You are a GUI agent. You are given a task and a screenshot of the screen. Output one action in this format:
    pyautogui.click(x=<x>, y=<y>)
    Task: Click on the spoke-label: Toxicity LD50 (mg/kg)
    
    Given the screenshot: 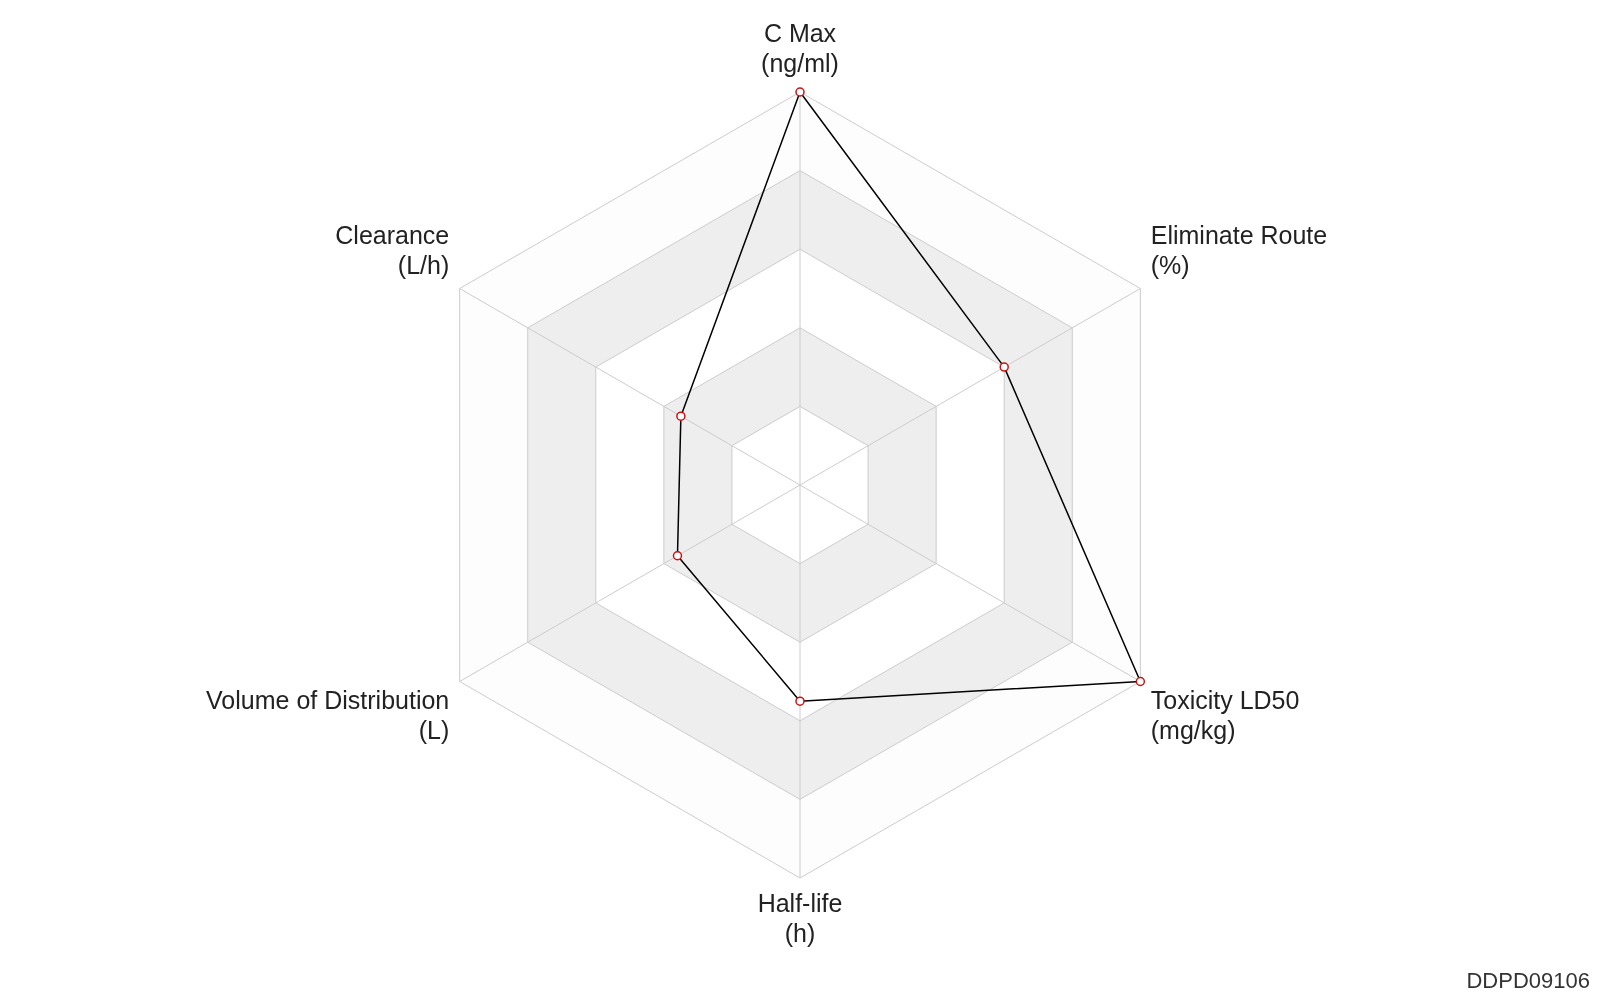 What is the action you would take?
    pyautogui.click(x=1225, y=715)
    